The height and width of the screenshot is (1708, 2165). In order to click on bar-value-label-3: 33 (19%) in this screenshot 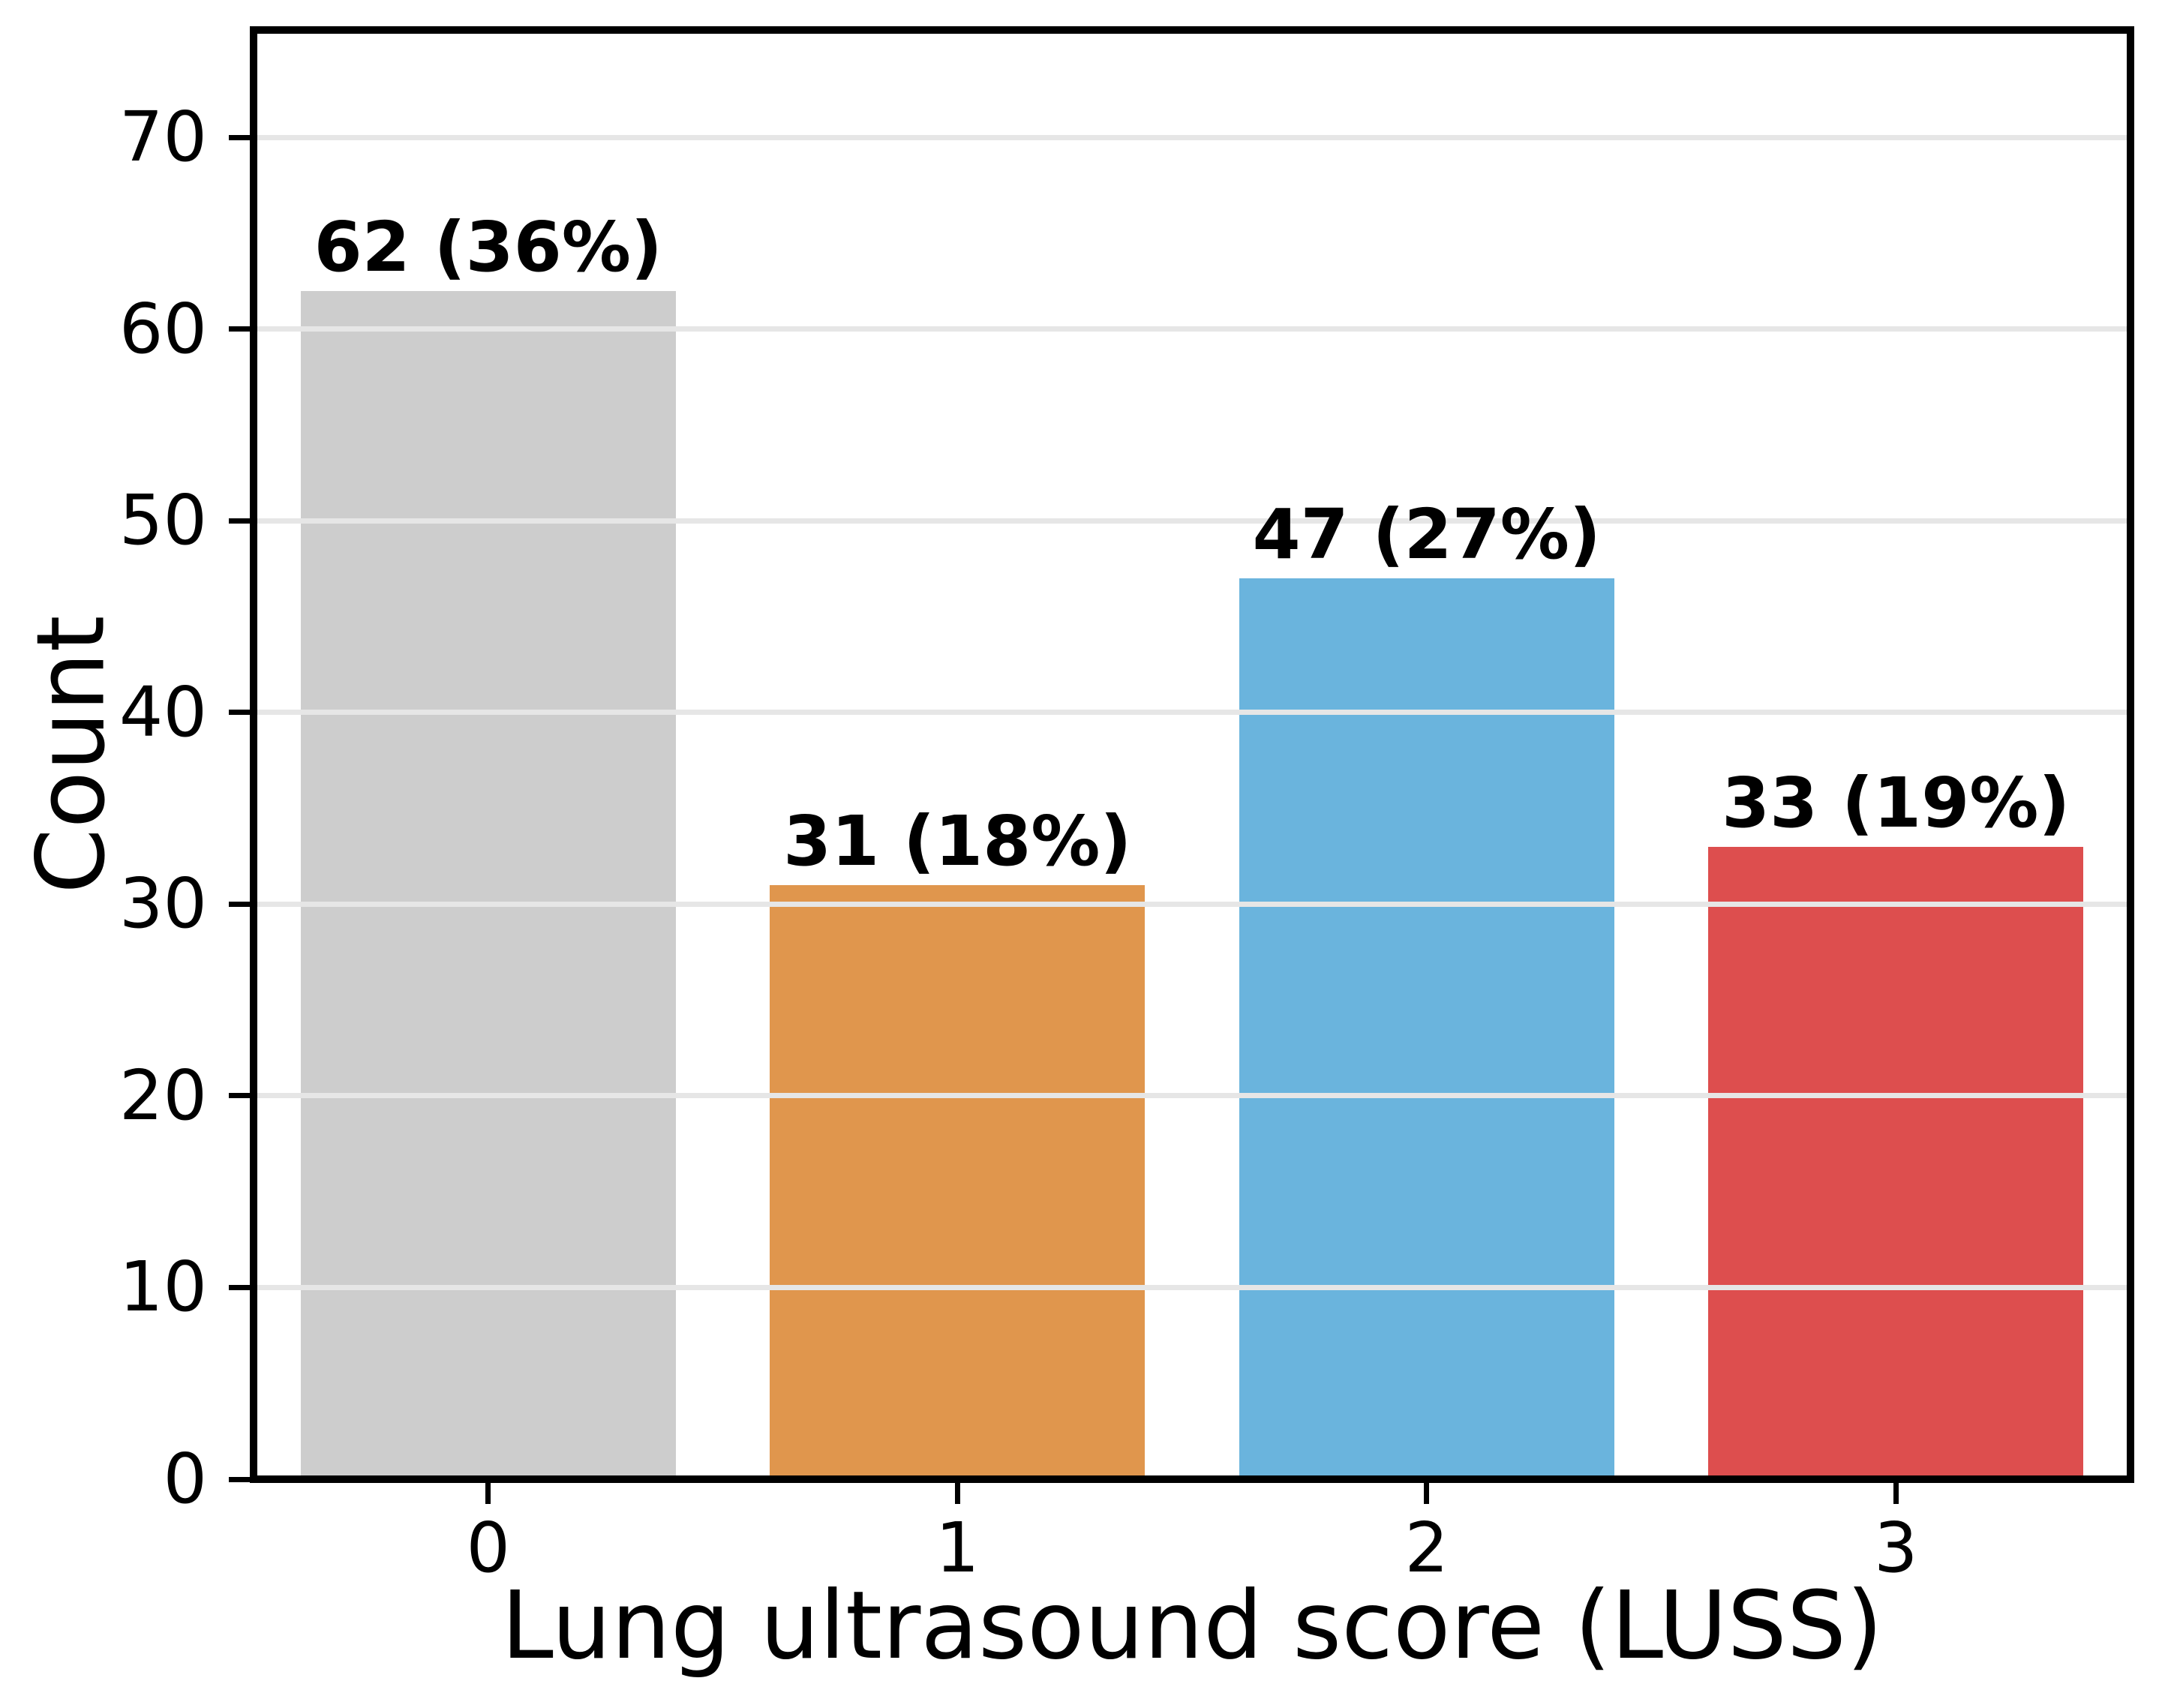, I will do `click(1896, 802)`.